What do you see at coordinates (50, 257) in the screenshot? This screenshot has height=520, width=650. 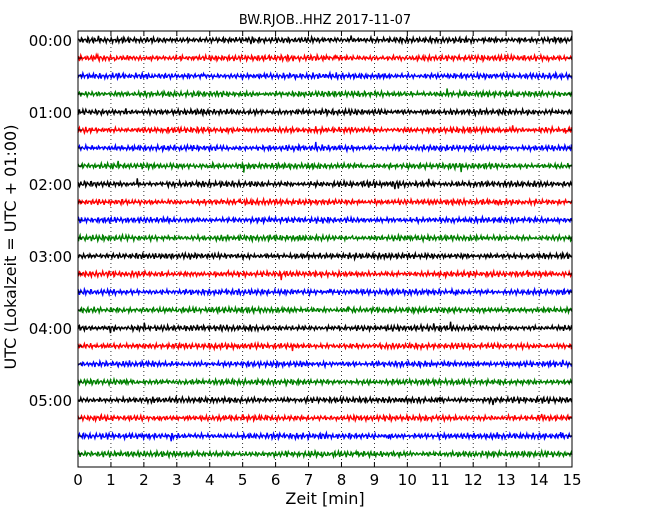 I see `y-tick-label: 03:00` at bounding box center [50, 257].